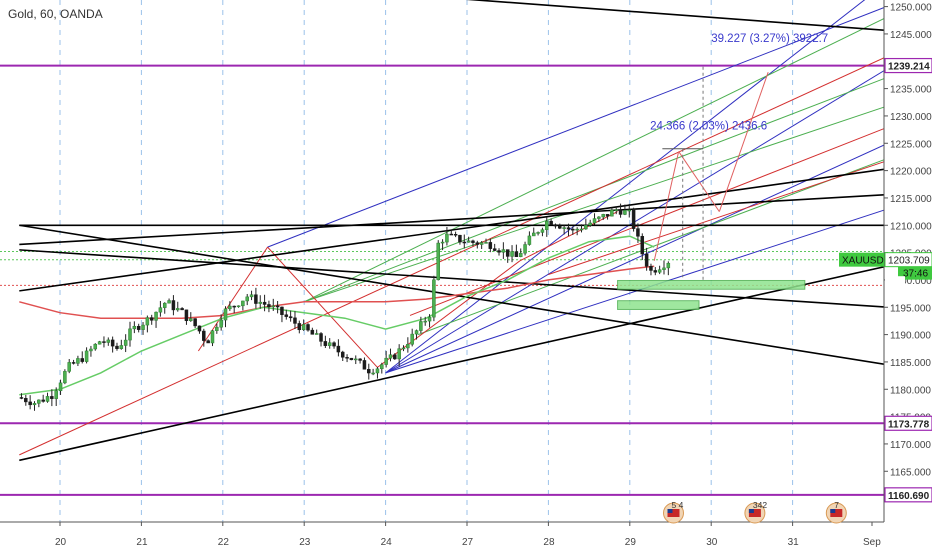 This screenshot has width=932, height=550. Describe the element at coordinates (861, 259) in the screenshot. I see `ticker-label-box` at that location.